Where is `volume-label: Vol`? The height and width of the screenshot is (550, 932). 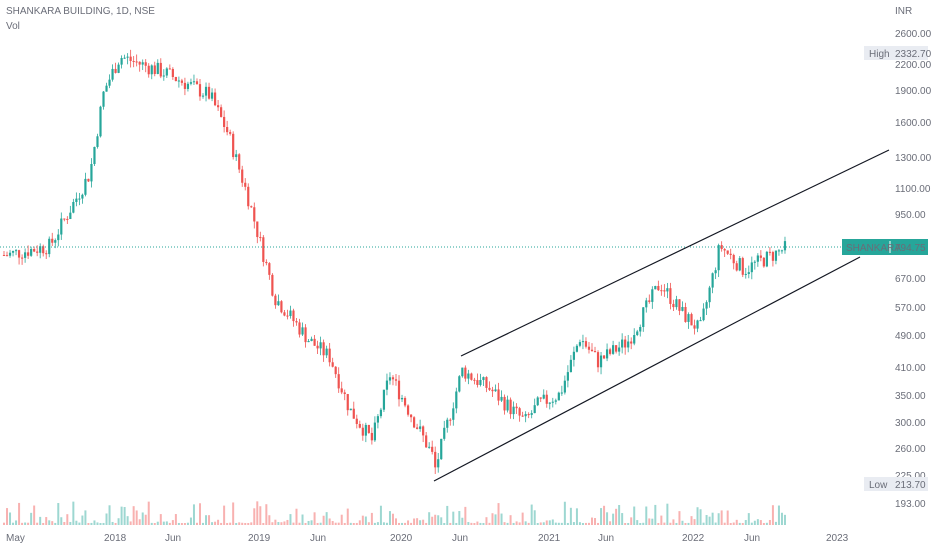
volume-label: Vol is located at coordinates (13, 26).